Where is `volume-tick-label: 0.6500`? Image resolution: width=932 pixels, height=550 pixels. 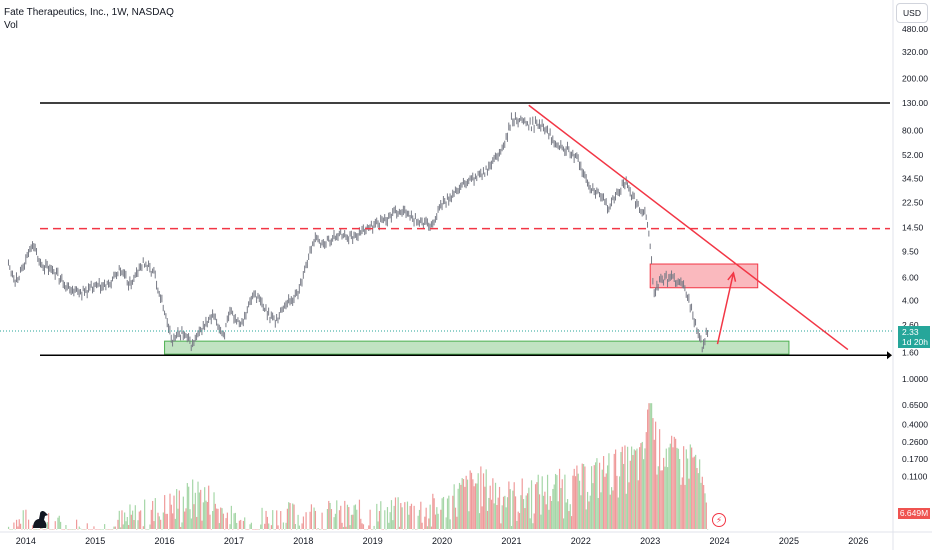 volume-tick-label: 0.6500 is located at coordinates (915, 405).